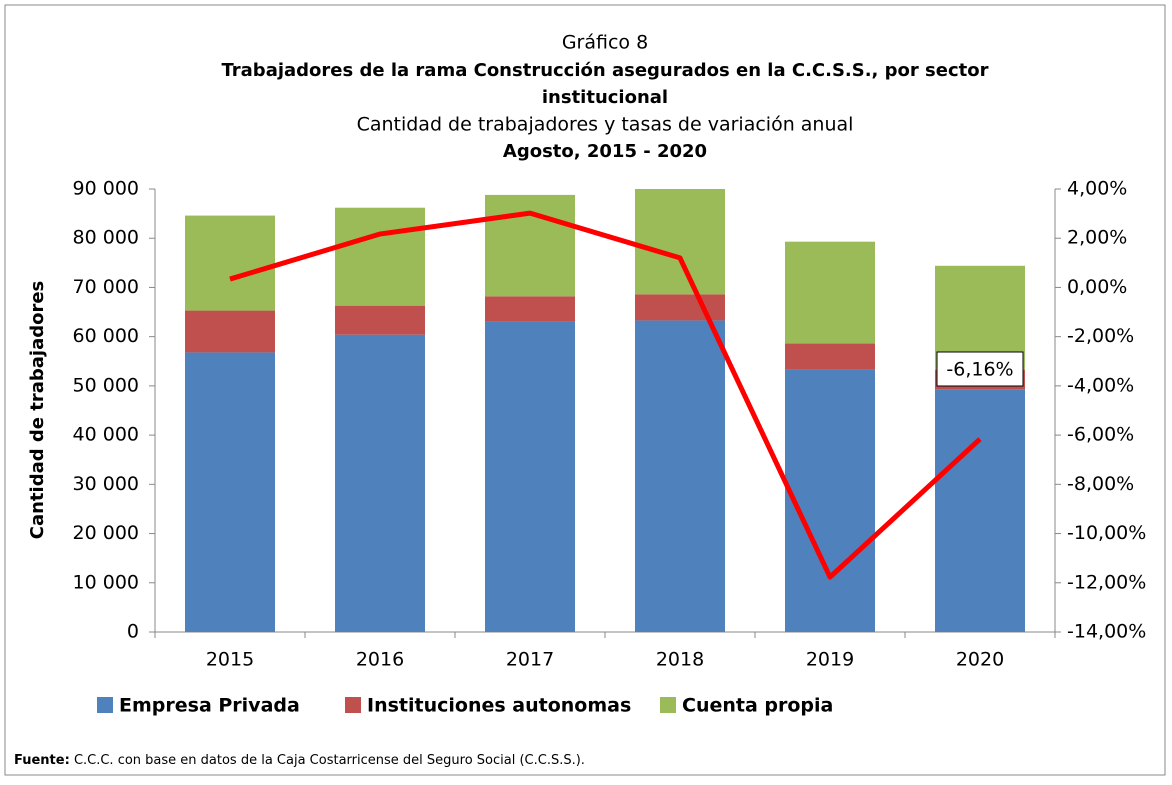 The image size is (1172, 785). Describe the element at coordinates (106, 238) in the screenshot. I see `y-tick-label: 80 000` at that location.